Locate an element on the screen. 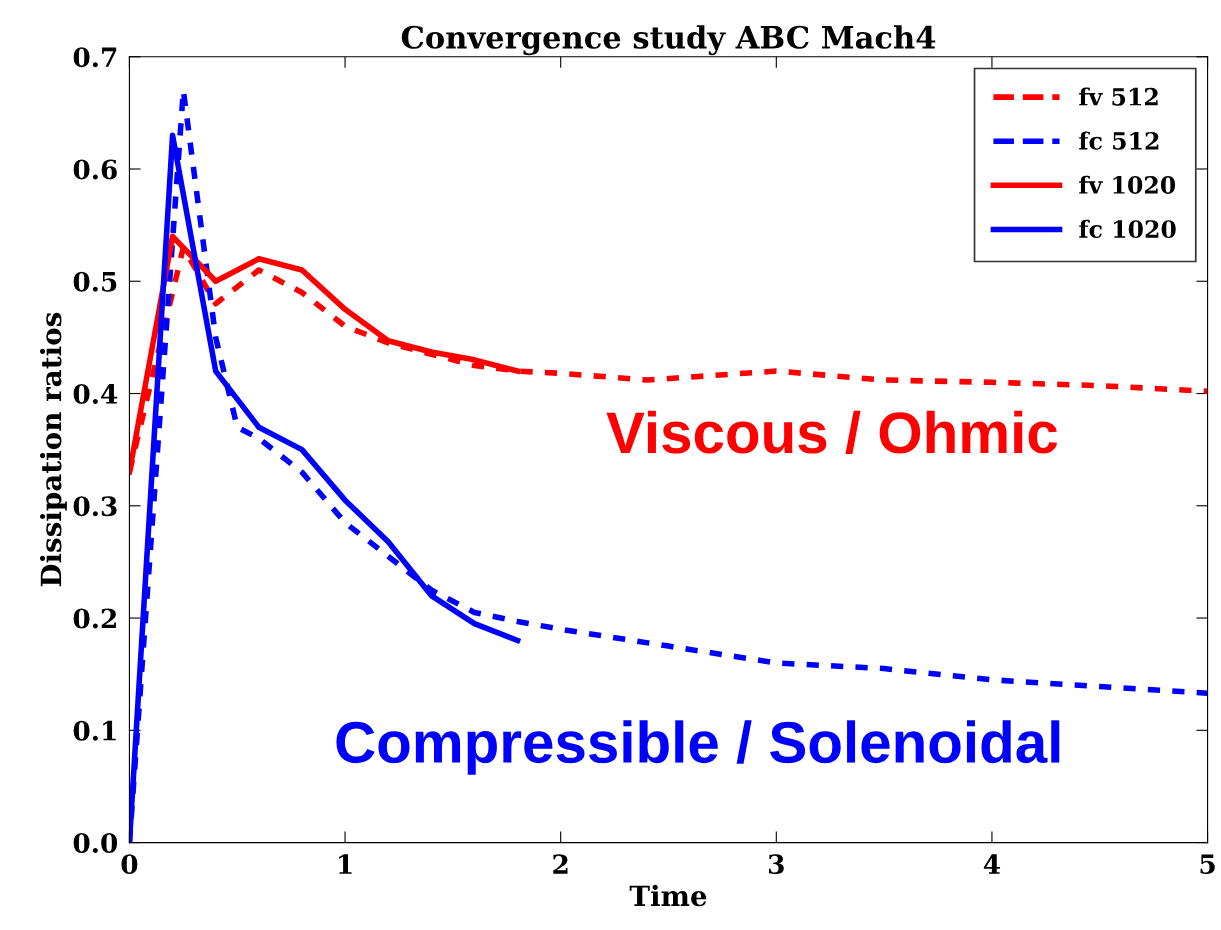 The height and width of the screenshot is (930, 1221). y-tick-label: 0.6 is located at coordinates (95, 169).